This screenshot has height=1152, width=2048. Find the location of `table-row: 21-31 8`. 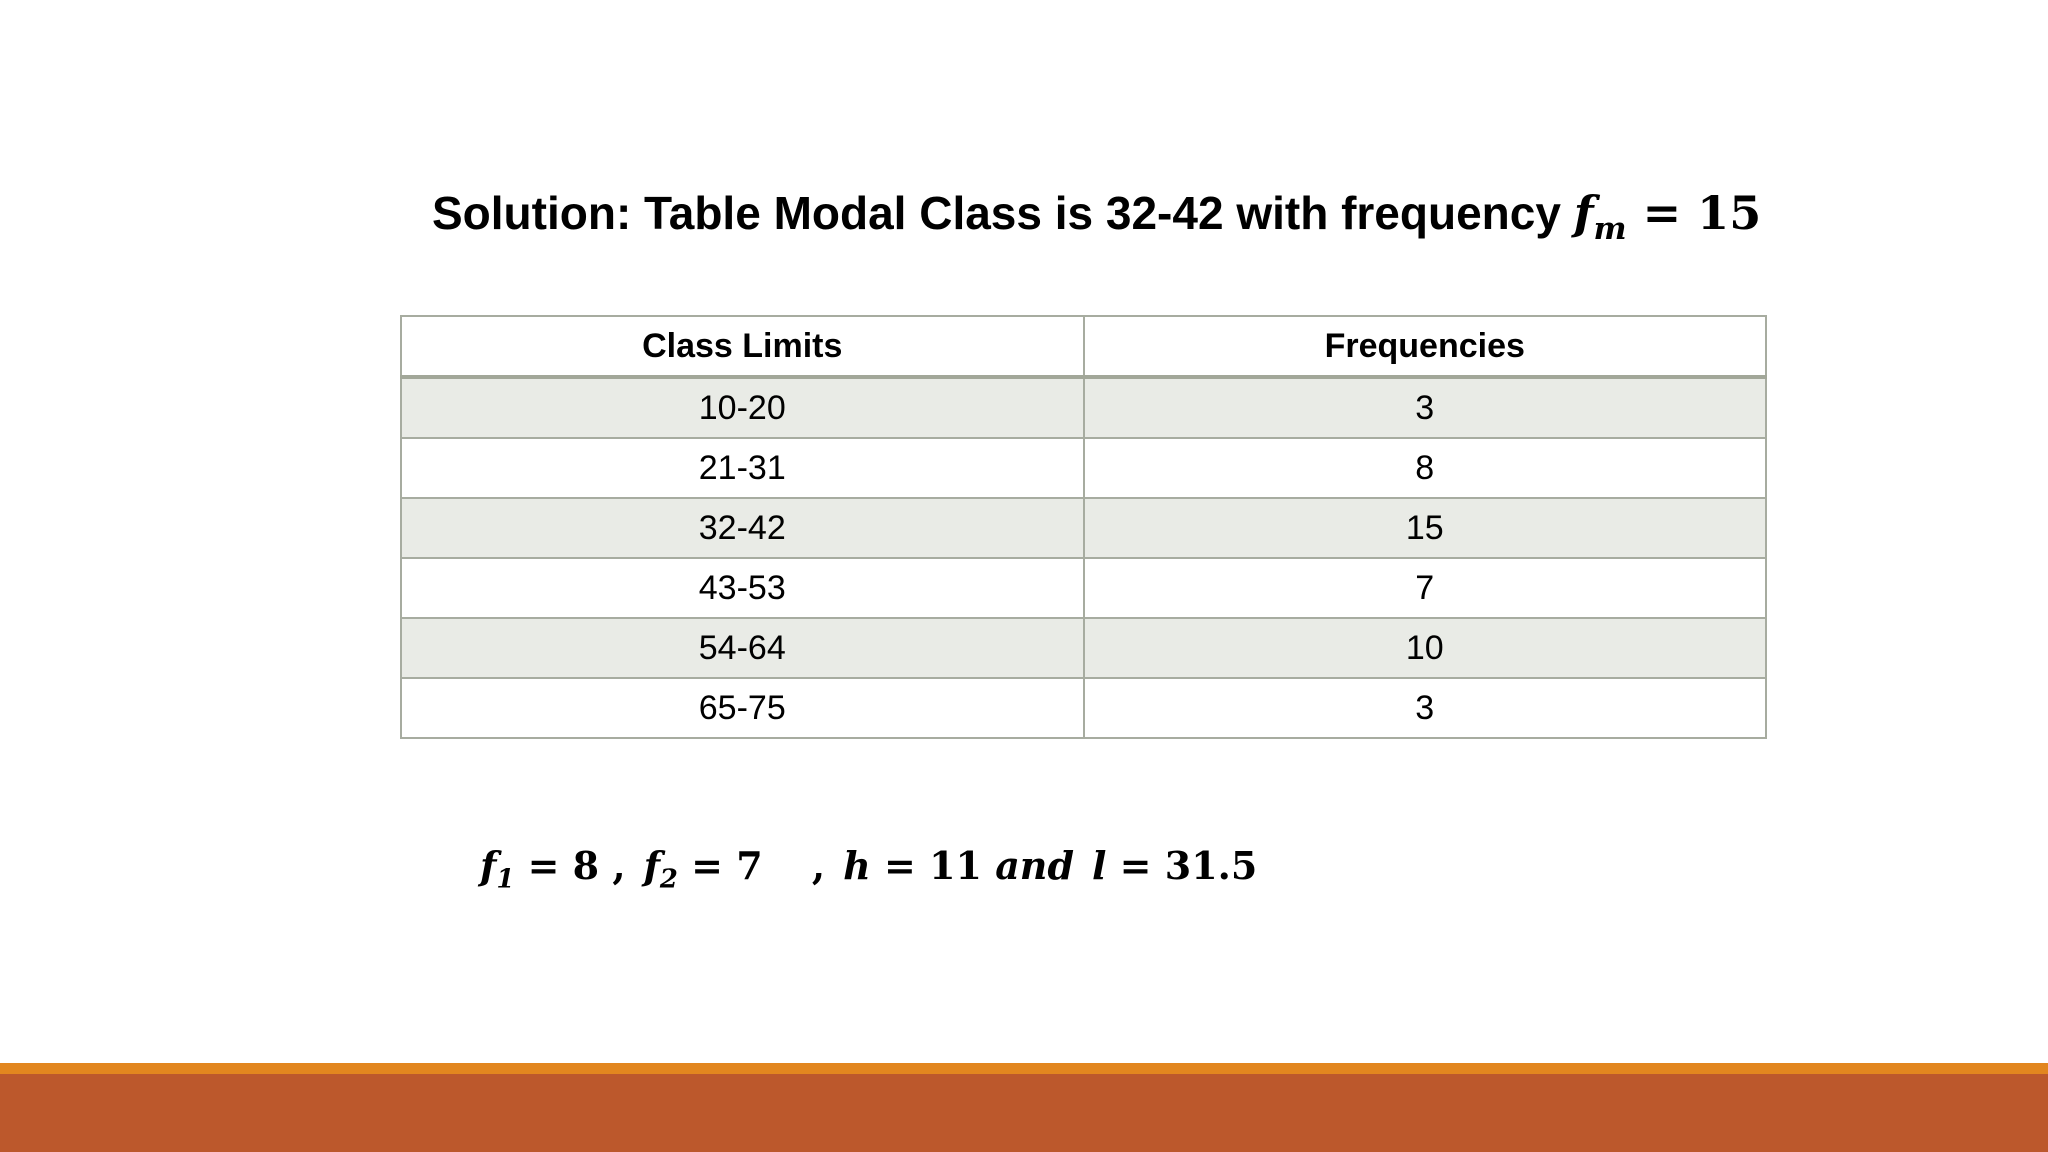

table-row: 21-31 8 is located at coordinates (1083, 468).